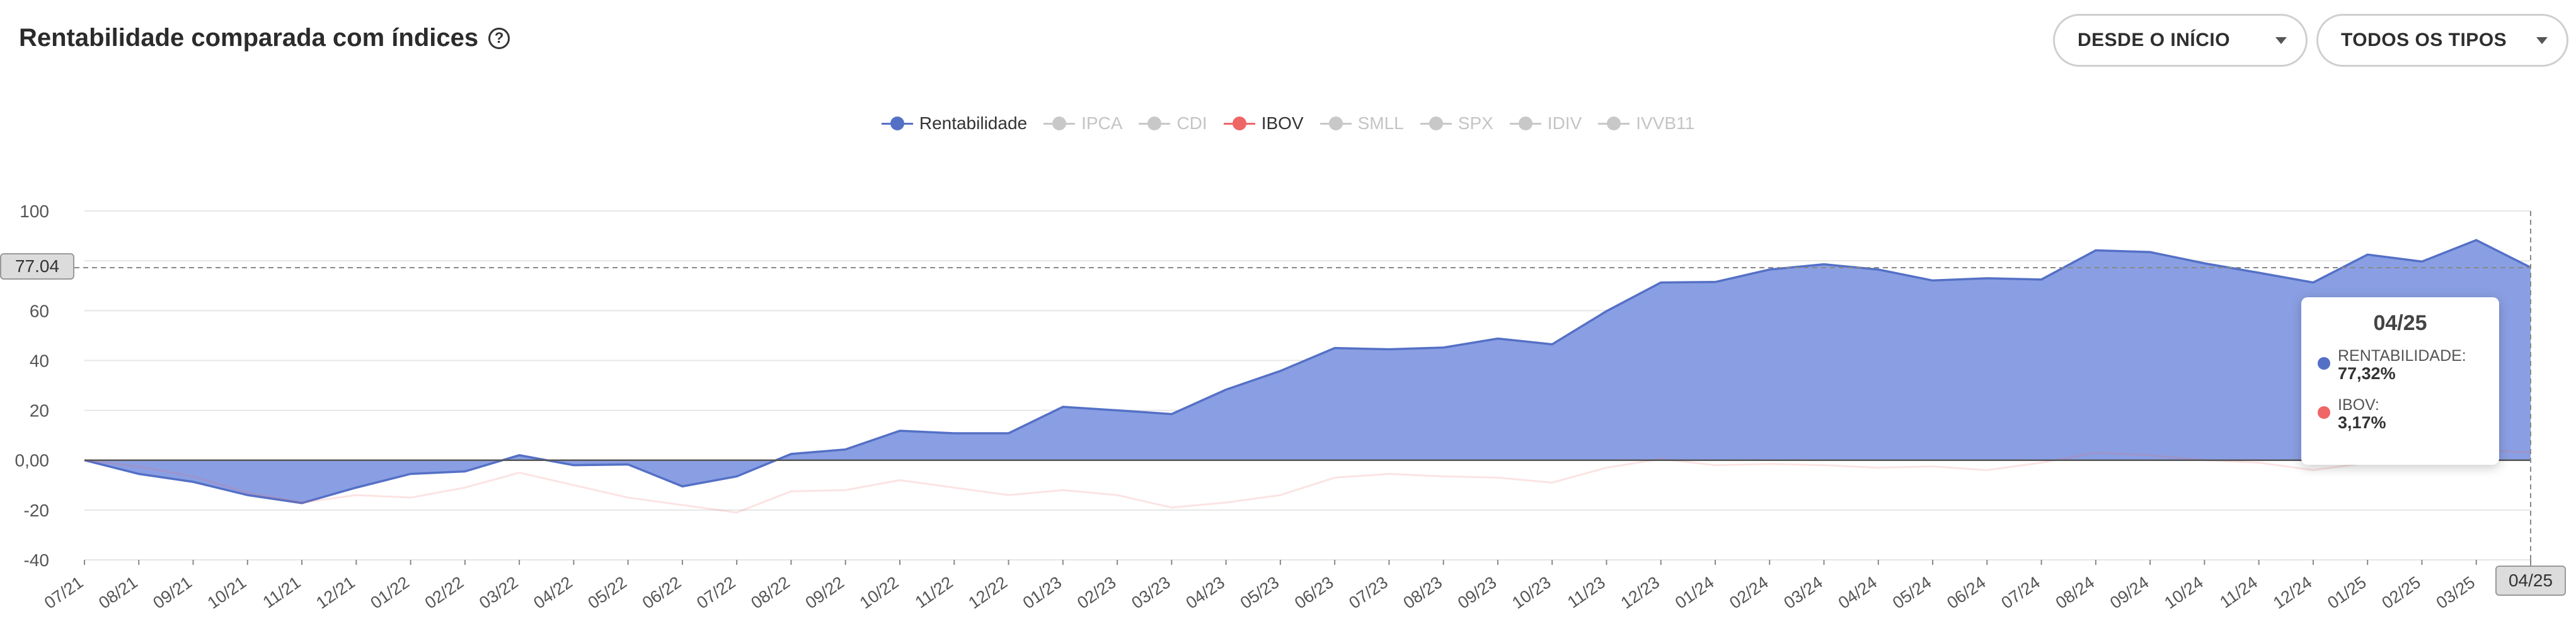 This screenshot has width=2576, height=626. I want to click on x-tick-label: 03/25, so click(2456, 592).